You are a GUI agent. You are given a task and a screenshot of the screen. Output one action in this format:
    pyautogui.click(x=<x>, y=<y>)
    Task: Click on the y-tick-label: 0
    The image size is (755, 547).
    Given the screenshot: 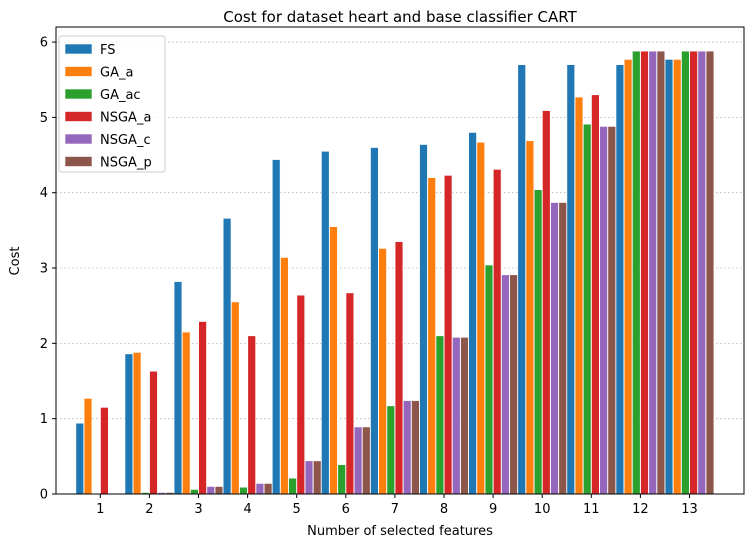 What is the action you would take?
    pyautogui.click(x=44, y=495)
    